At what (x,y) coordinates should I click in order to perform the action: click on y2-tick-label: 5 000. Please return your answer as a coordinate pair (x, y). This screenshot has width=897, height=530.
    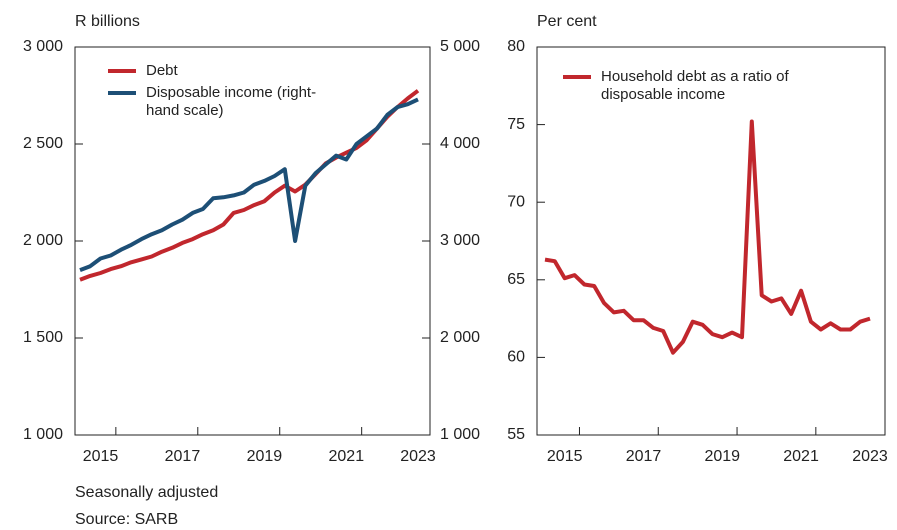
    Looking at the image, I should click on (460, 46).